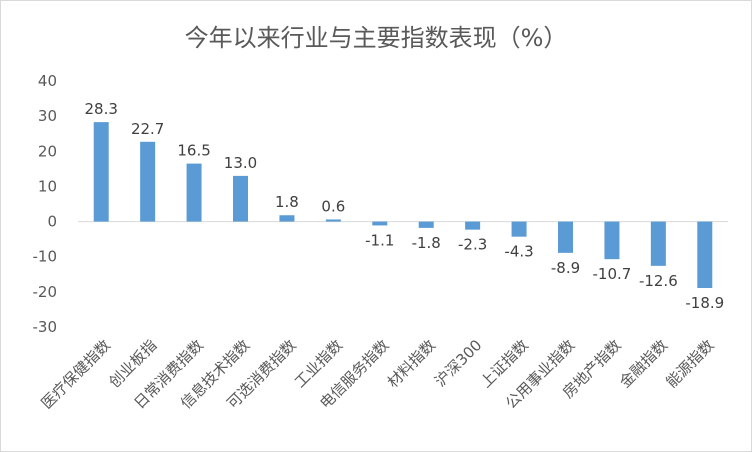 The image size is (752, 452). What do you see at coordinates (240, 163) in the screenshot?
I see `data-label: 13.0` at bounding box center [240, 163].